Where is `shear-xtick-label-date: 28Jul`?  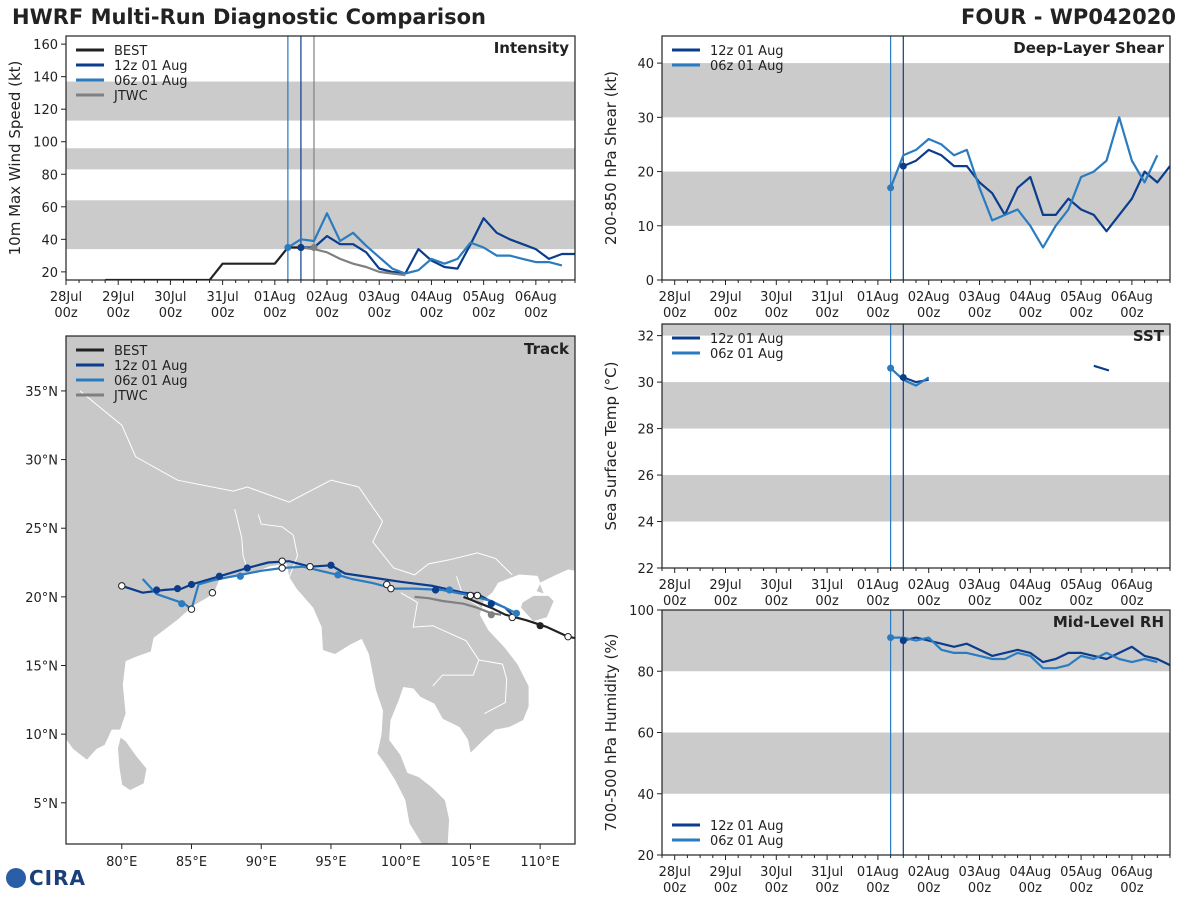
shear-xtick-label-date: 28Jul is located at coordinates (675, 297).